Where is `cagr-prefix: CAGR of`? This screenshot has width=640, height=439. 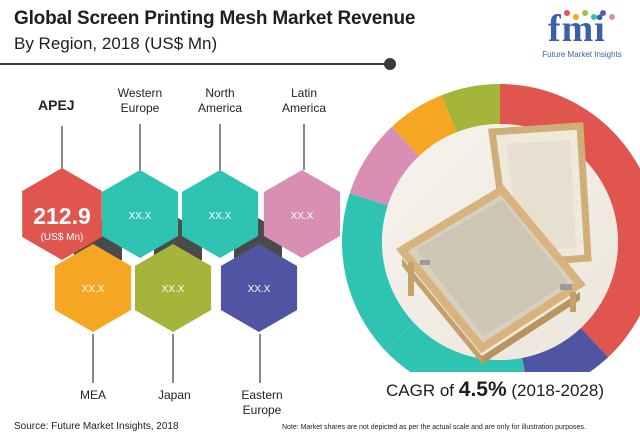 cagr-prefix: CAGR of is located at coordinates (420, 390).